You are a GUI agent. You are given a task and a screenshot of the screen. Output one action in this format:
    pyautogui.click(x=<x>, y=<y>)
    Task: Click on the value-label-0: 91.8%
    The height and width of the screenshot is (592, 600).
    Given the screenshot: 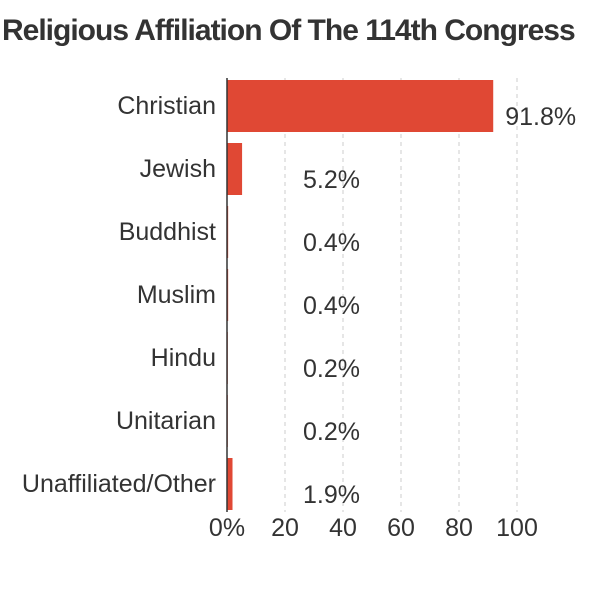 What is the action you would take?
    pyautogui.click(x=540, y=117)
    